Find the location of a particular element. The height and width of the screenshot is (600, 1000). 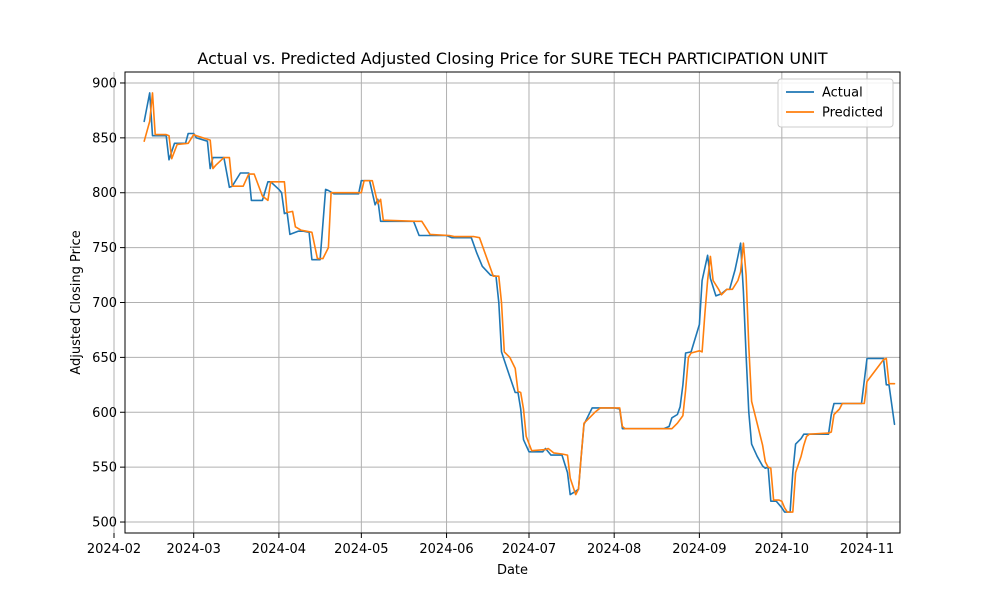

legend-entry-actual: Actual is located at coordinates (842, 93).